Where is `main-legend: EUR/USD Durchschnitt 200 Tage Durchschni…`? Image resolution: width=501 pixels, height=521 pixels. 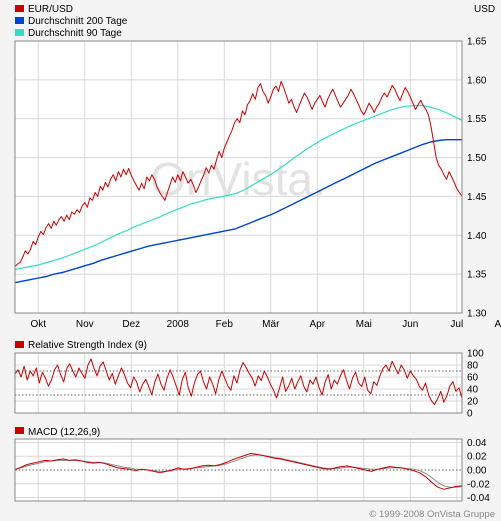
main-legend: EUR/USD Durchschnitt 200 Tage Durchschni… is located at coordinates (71, 21).